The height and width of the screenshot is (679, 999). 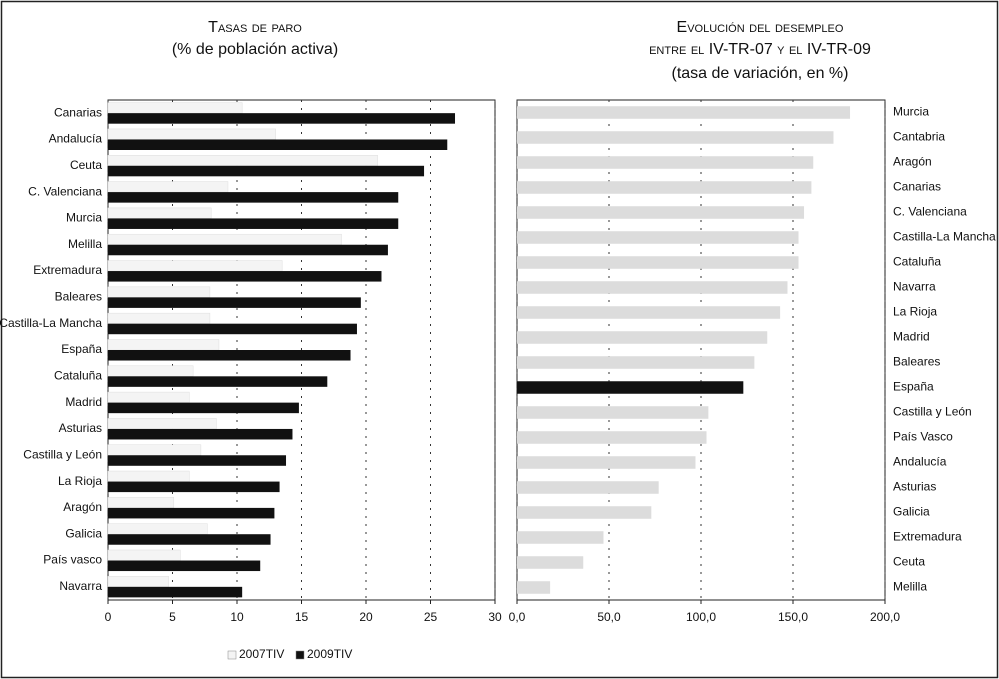 What do you see at coordinates (760, 73) in the screenshot?
I see `chart-subtitle: (tasa de variación, en %)` at bounding box center [760, 73].